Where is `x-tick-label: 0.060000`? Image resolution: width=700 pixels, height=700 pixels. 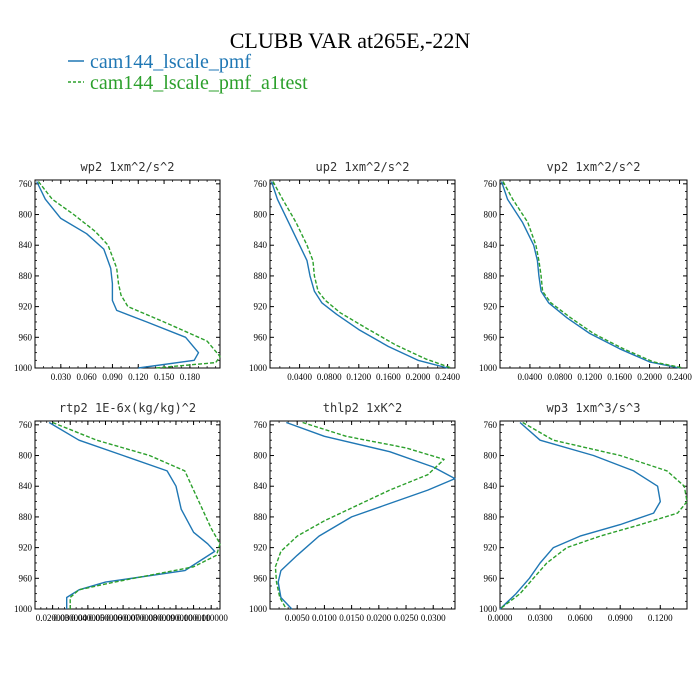 x-tick-label: 0.060000 is located at coordinates (123, 618).